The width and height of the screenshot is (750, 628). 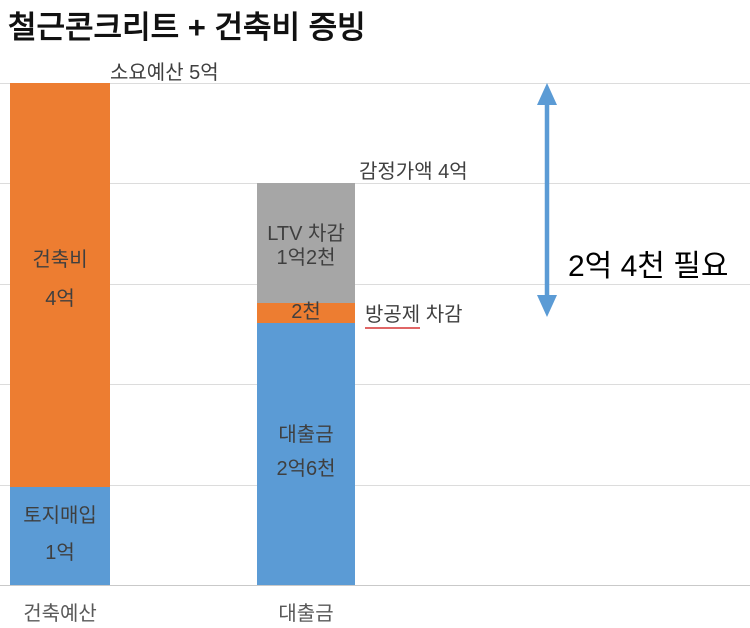 I want to click on required-budget-label: 소요예산 5억, so click(x=164, y=73).